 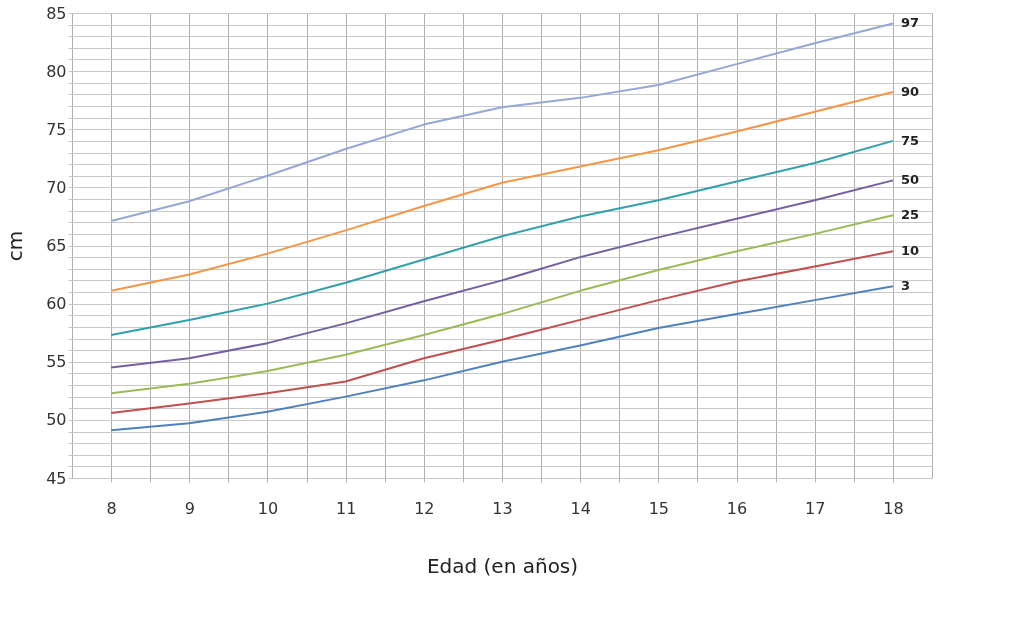 What do you see at coordinates (15, 246) in the screenshot?
I see `y-axis-title: cm` at bounding box center [15, 246].